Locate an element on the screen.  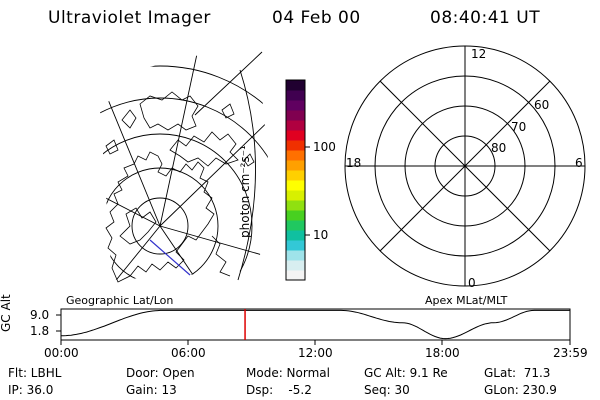
time-label: 08:40:41 UT is located at coordinates (485, 18).